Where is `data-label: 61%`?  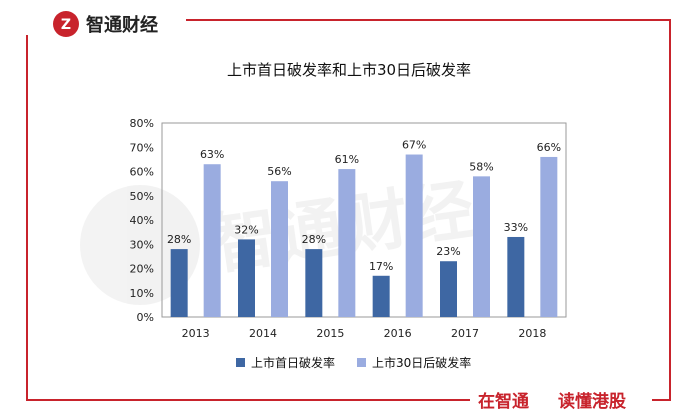
data-label: 61% is located at coordinates (347, 159).